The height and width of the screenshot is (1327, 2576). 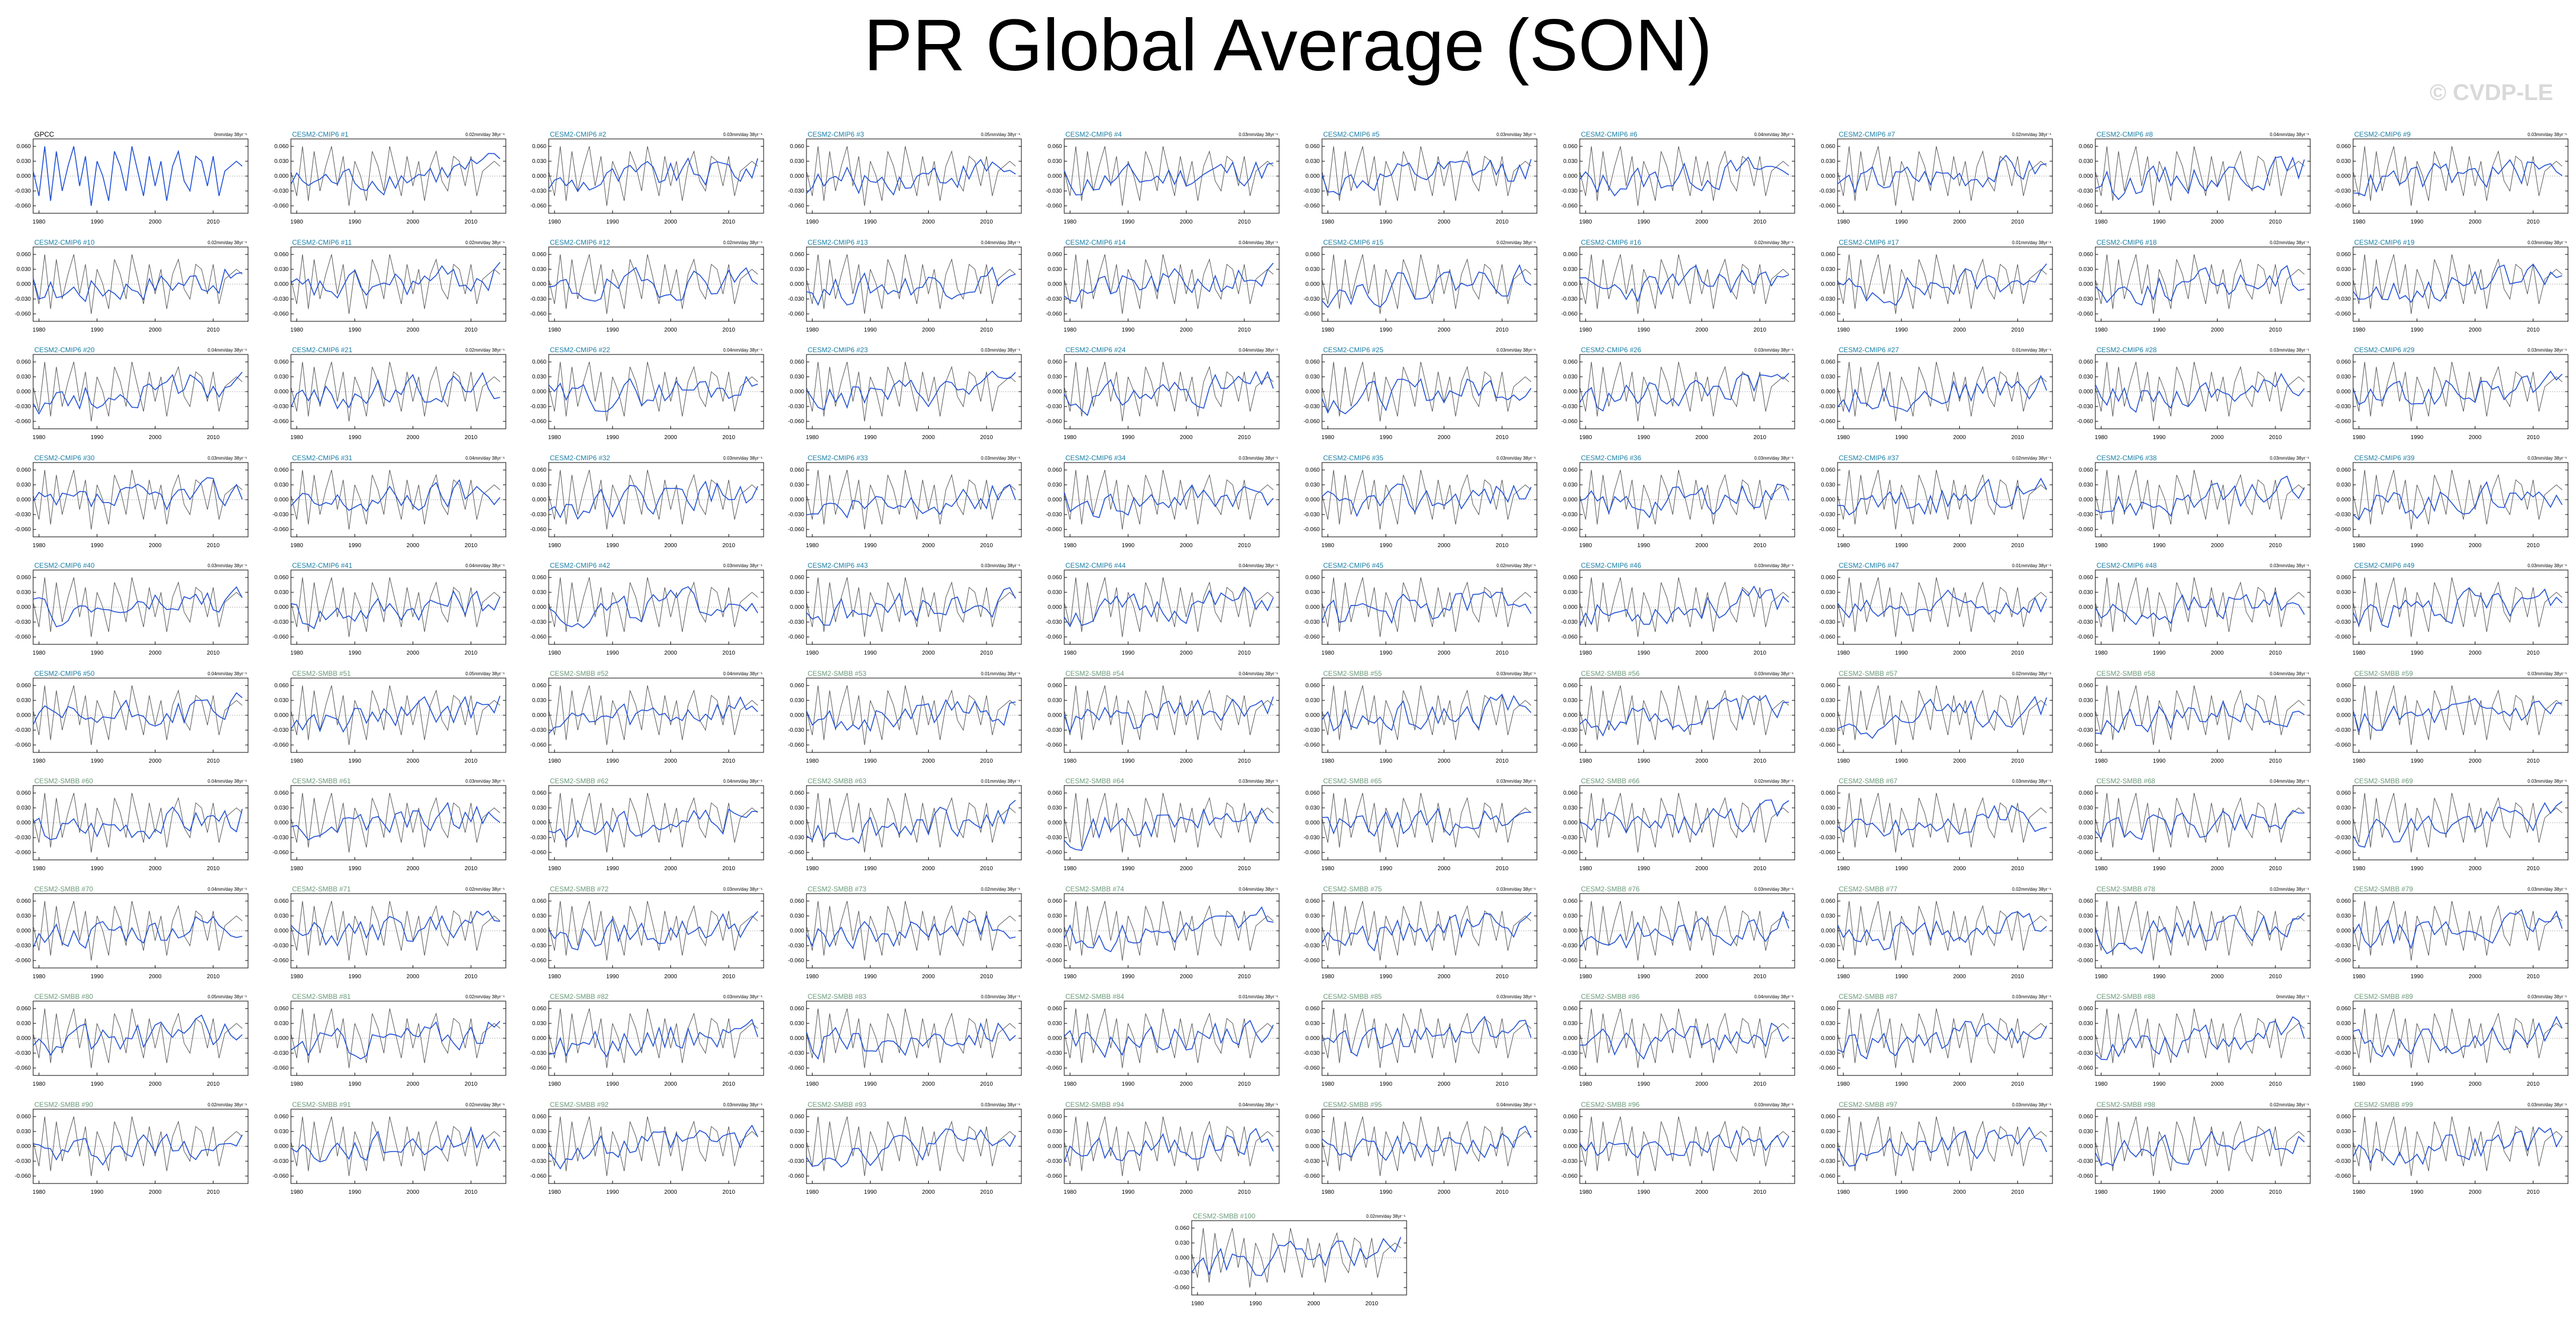 I want to click on panel-title: CESM2-CMIP6 #34, so click(x=1095, y=458).